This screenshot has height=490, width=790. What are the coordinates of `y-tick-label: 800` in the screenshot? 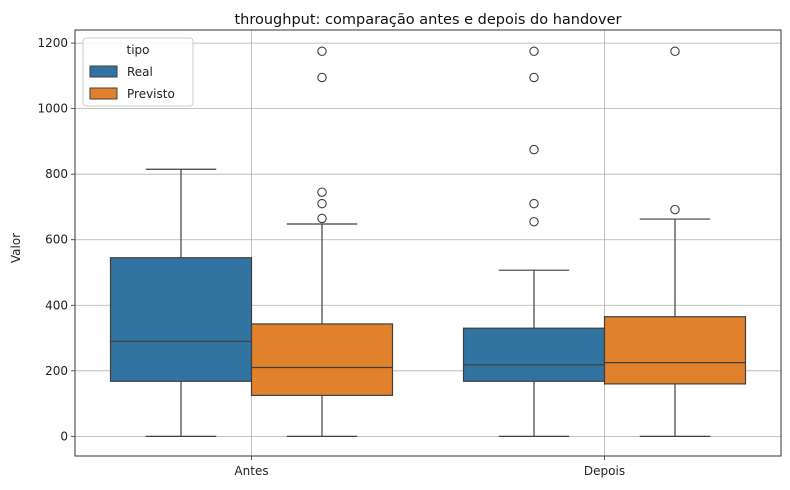 It's located at (56, 174).